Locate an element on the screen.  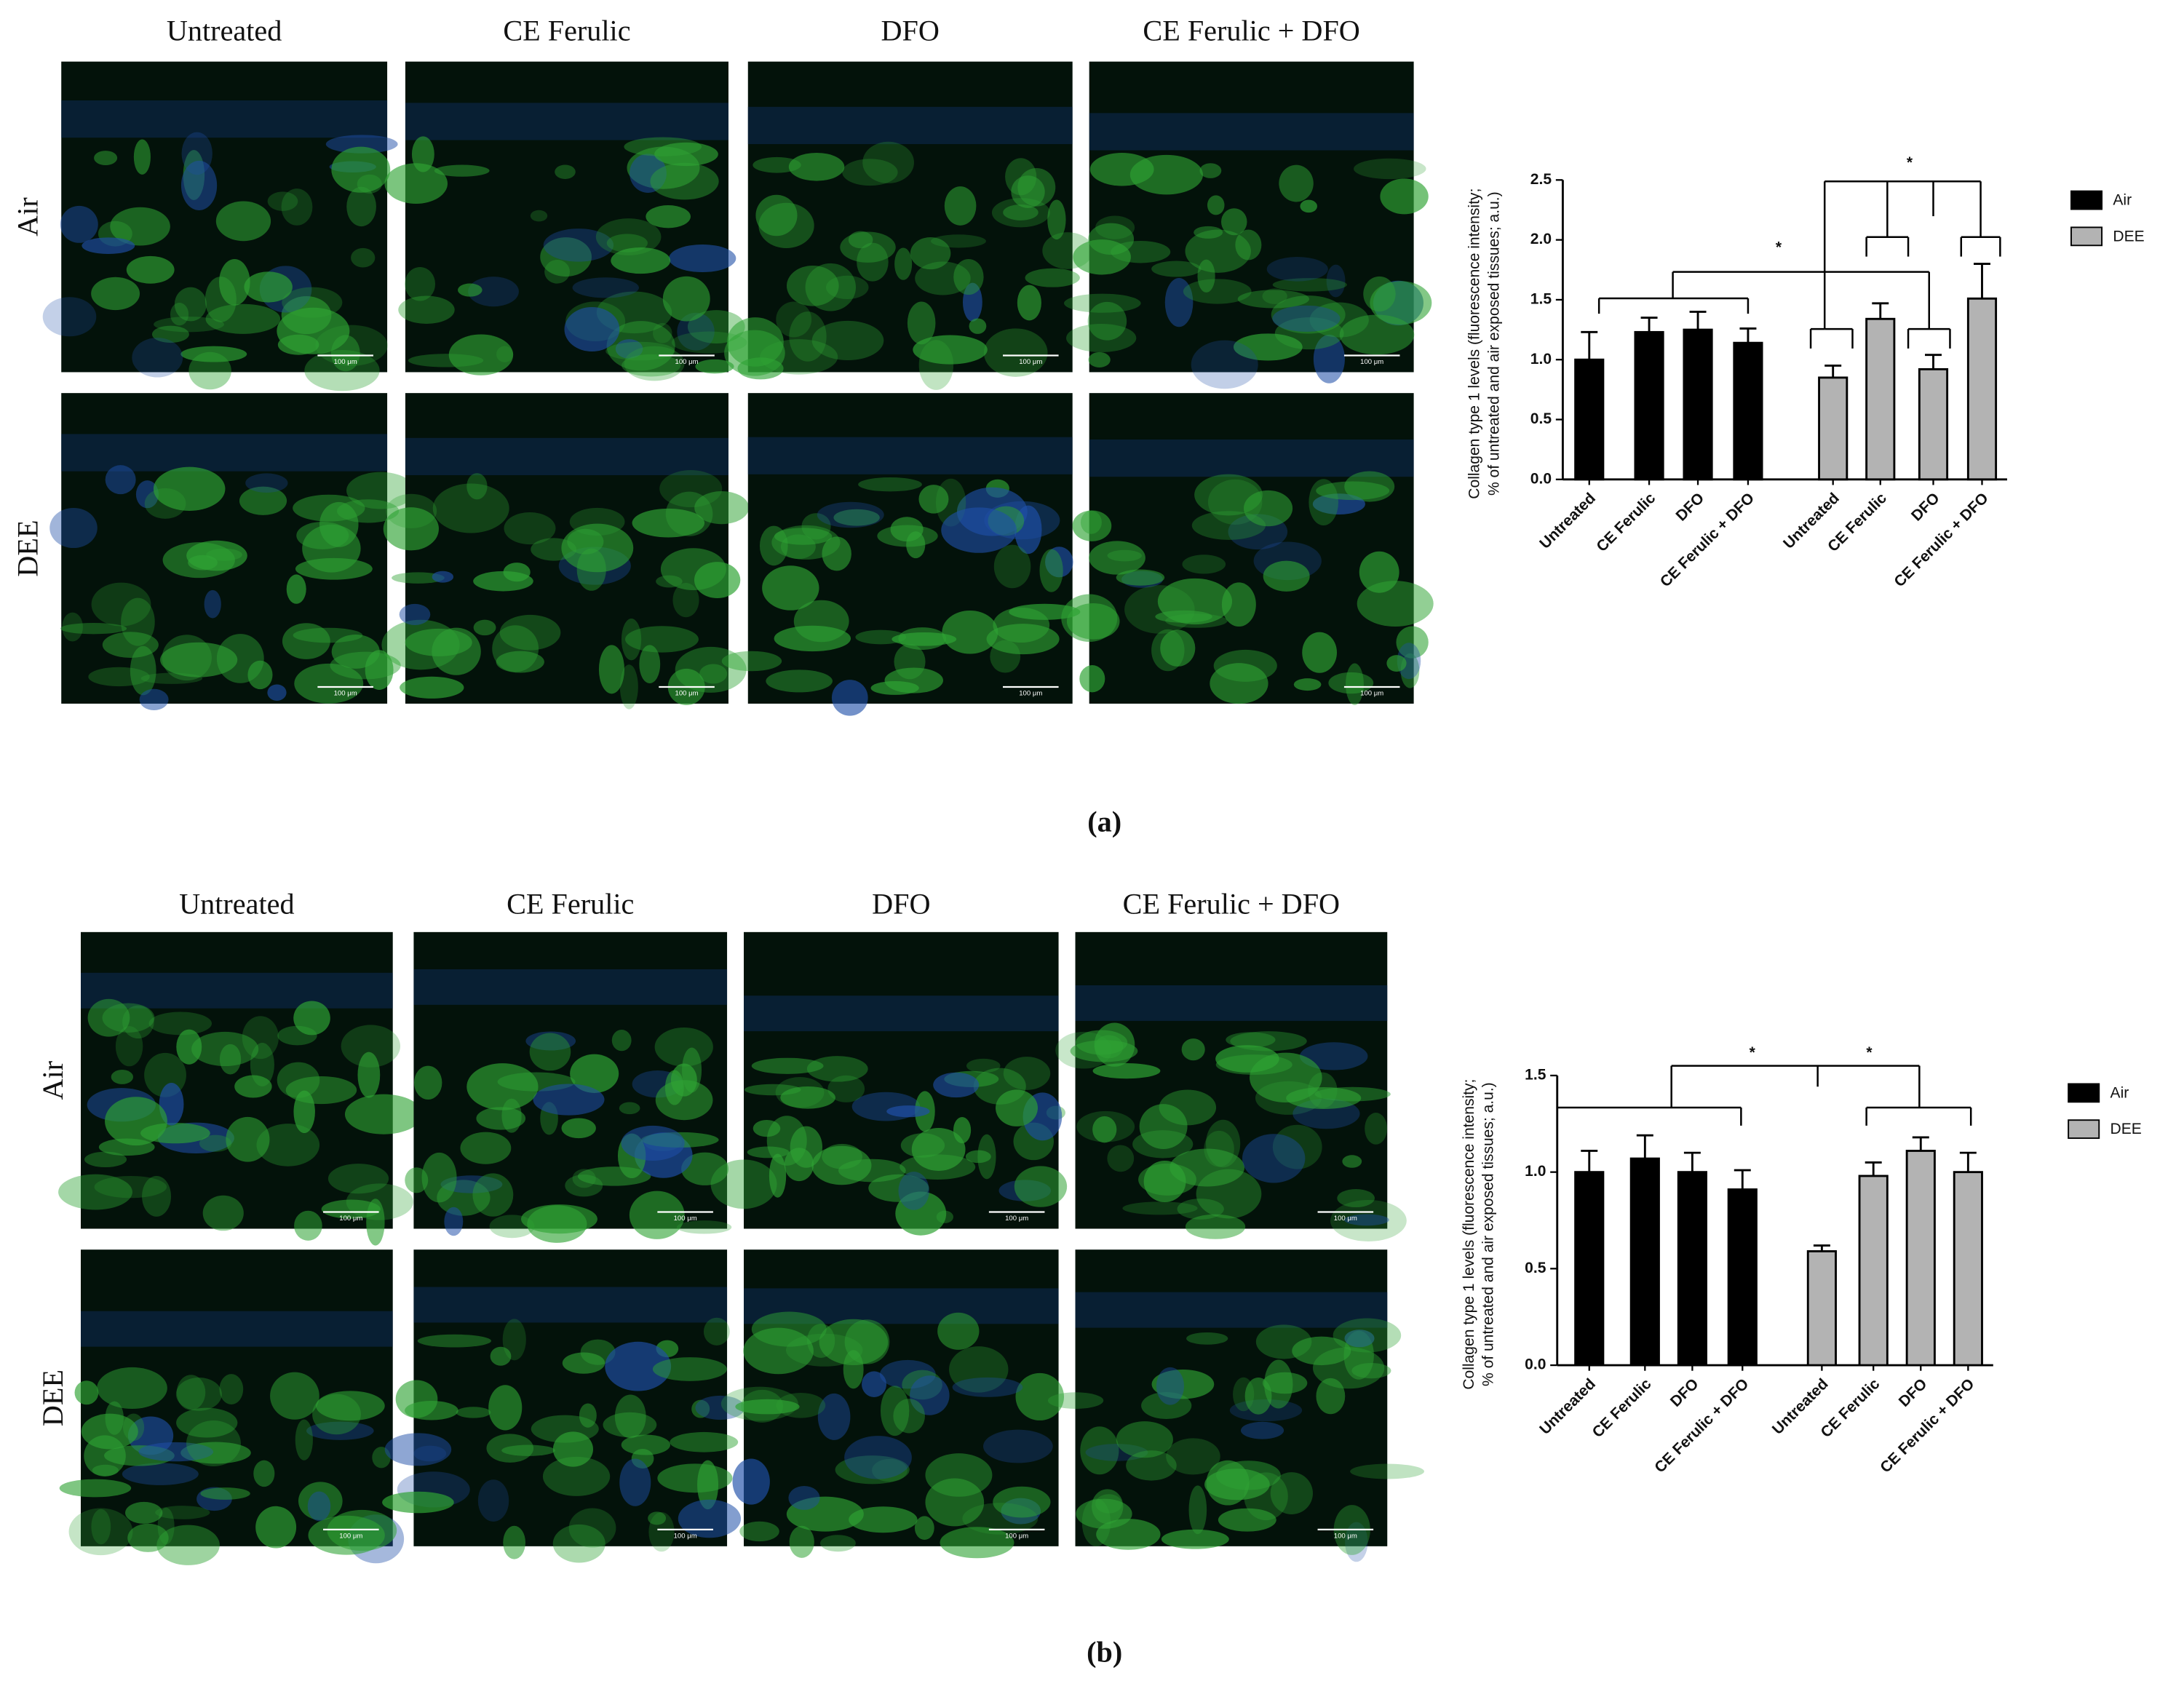
x-tick-label: Untreated is located at coordinates (1567, 521).